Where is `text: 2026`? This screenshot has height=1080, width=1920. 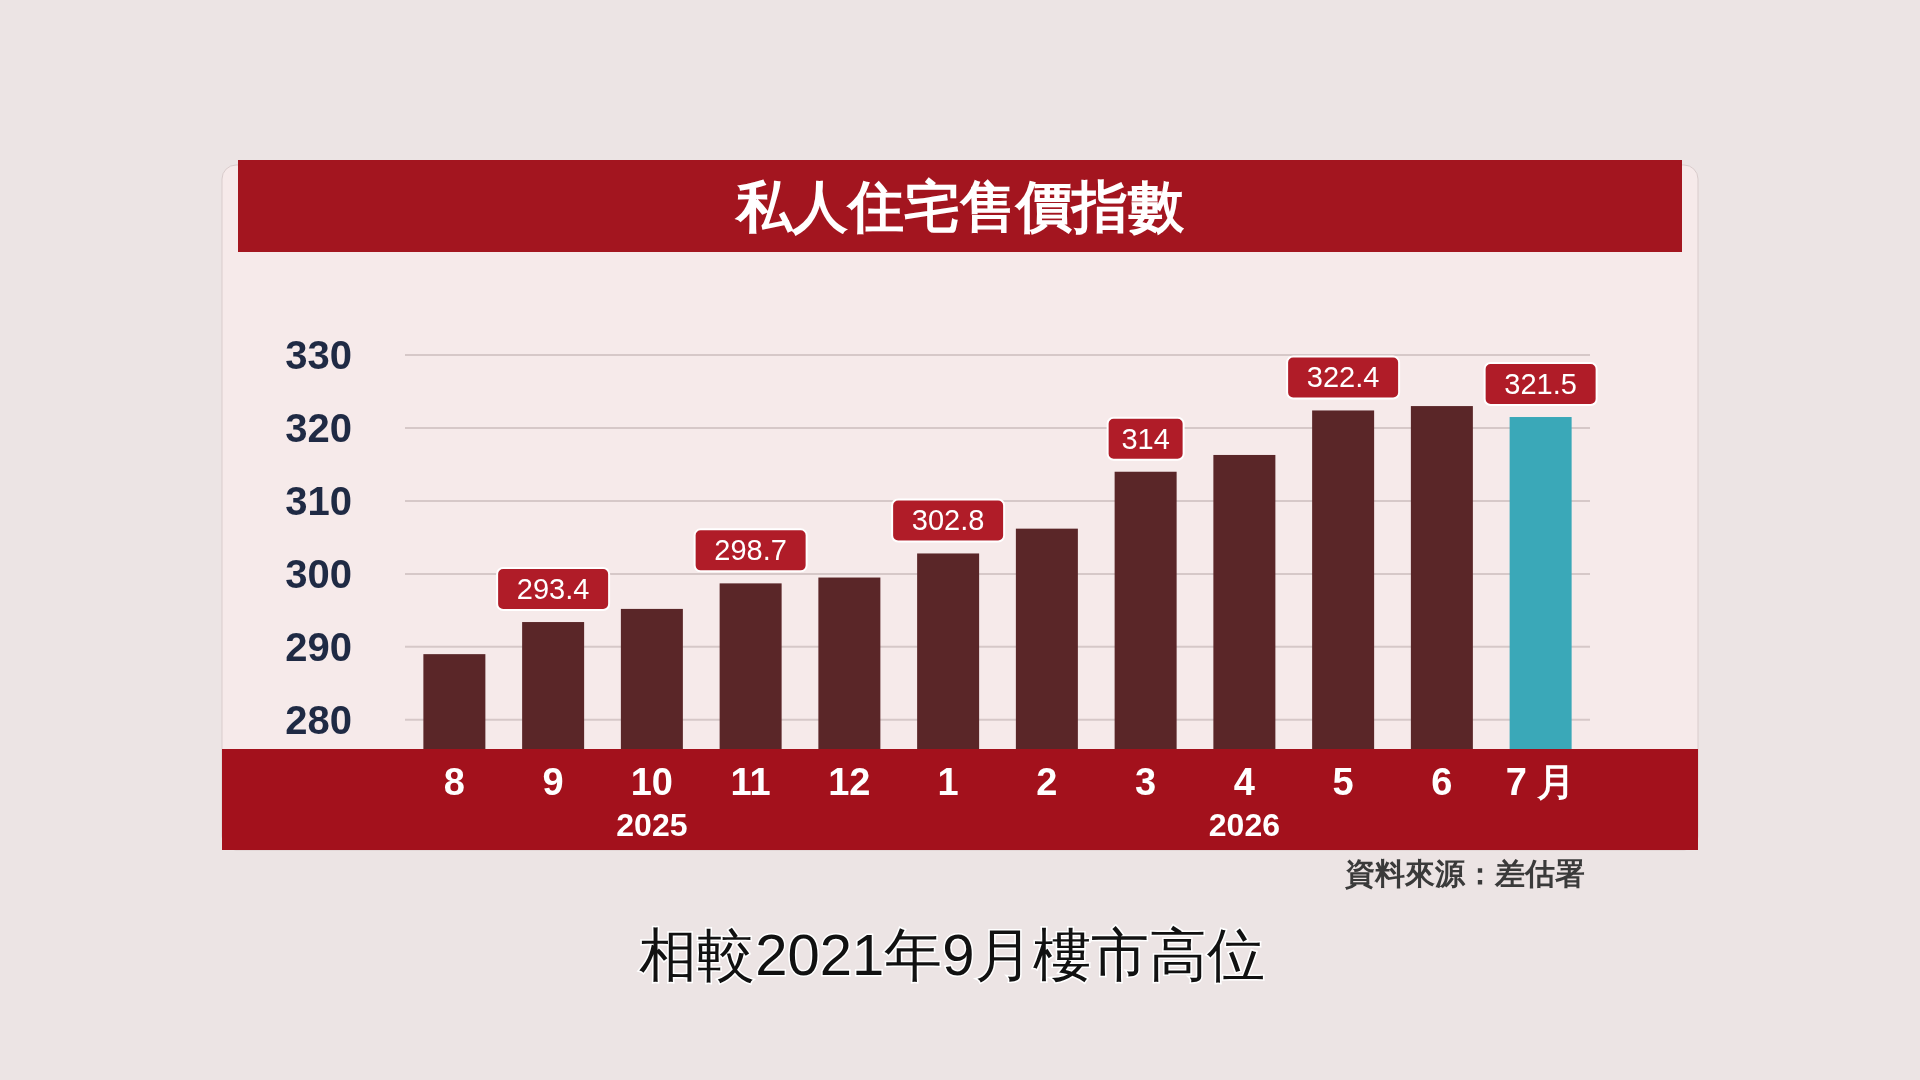
text: 2026 is located at coordinates (1244, 825).